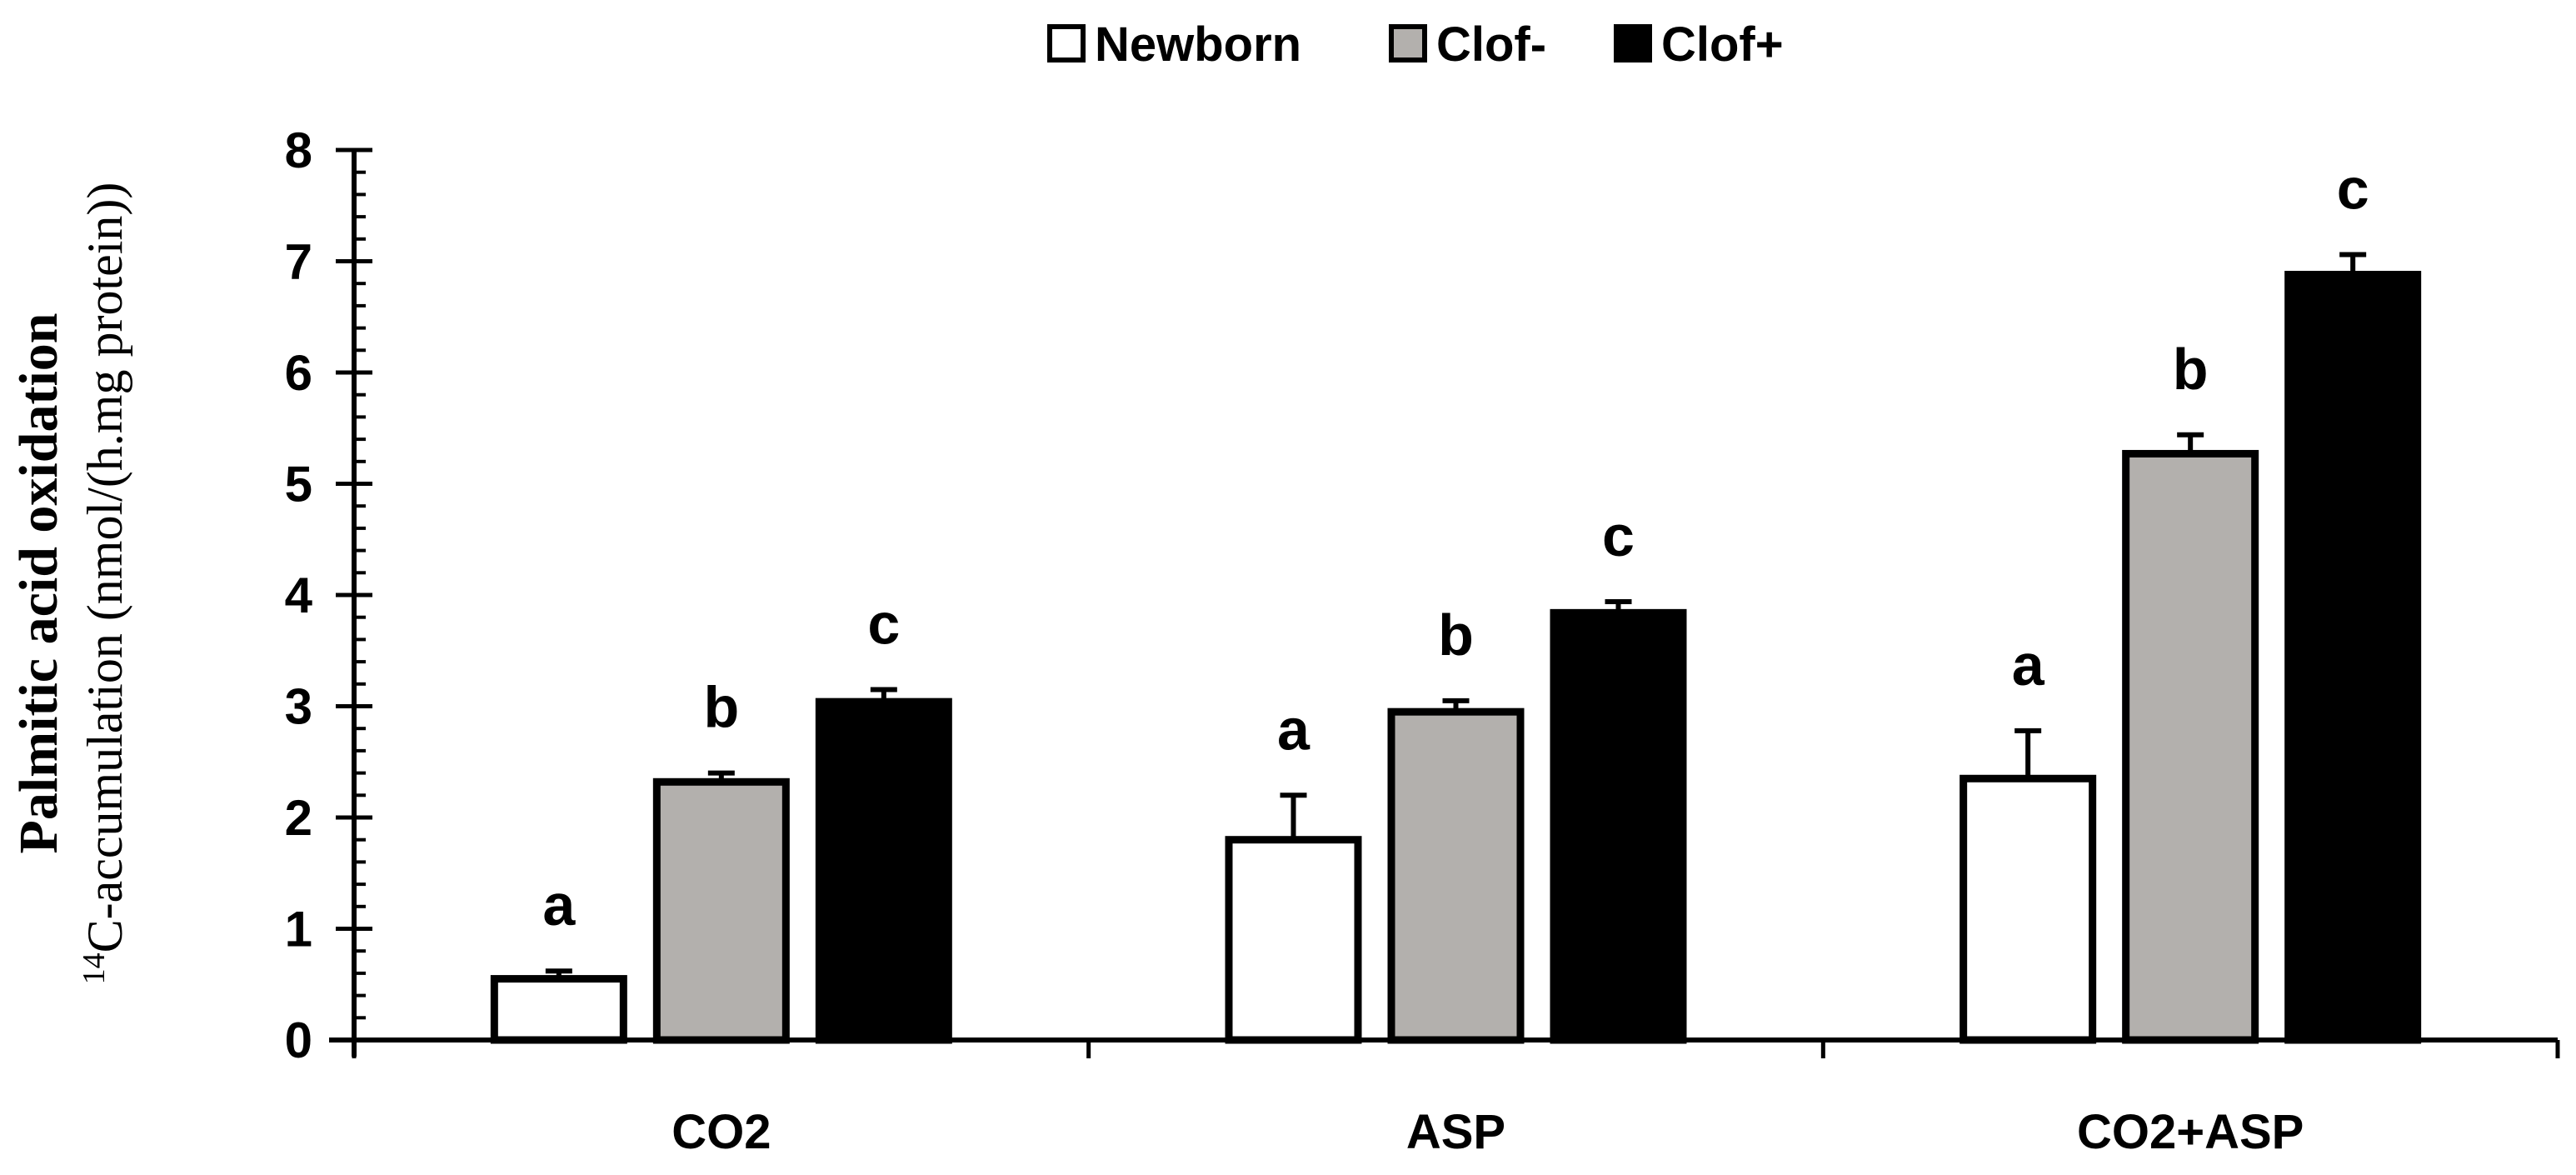 This screenshot has height=1175, width=2576. What do you see at coordinates (298, 818) in the screenshot?
I see `y-tick-label: 2` at bounding box center [298, 818].